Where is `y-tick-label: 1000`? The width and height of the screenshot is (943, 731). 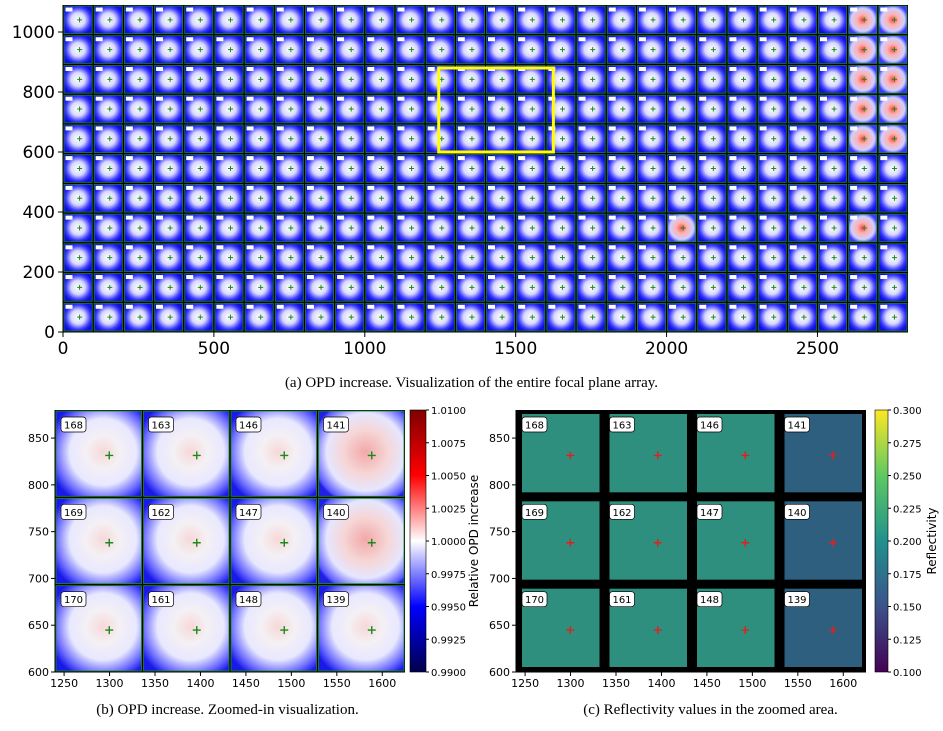
y-tick-label: 1000 is located at coordinates (33, 33).